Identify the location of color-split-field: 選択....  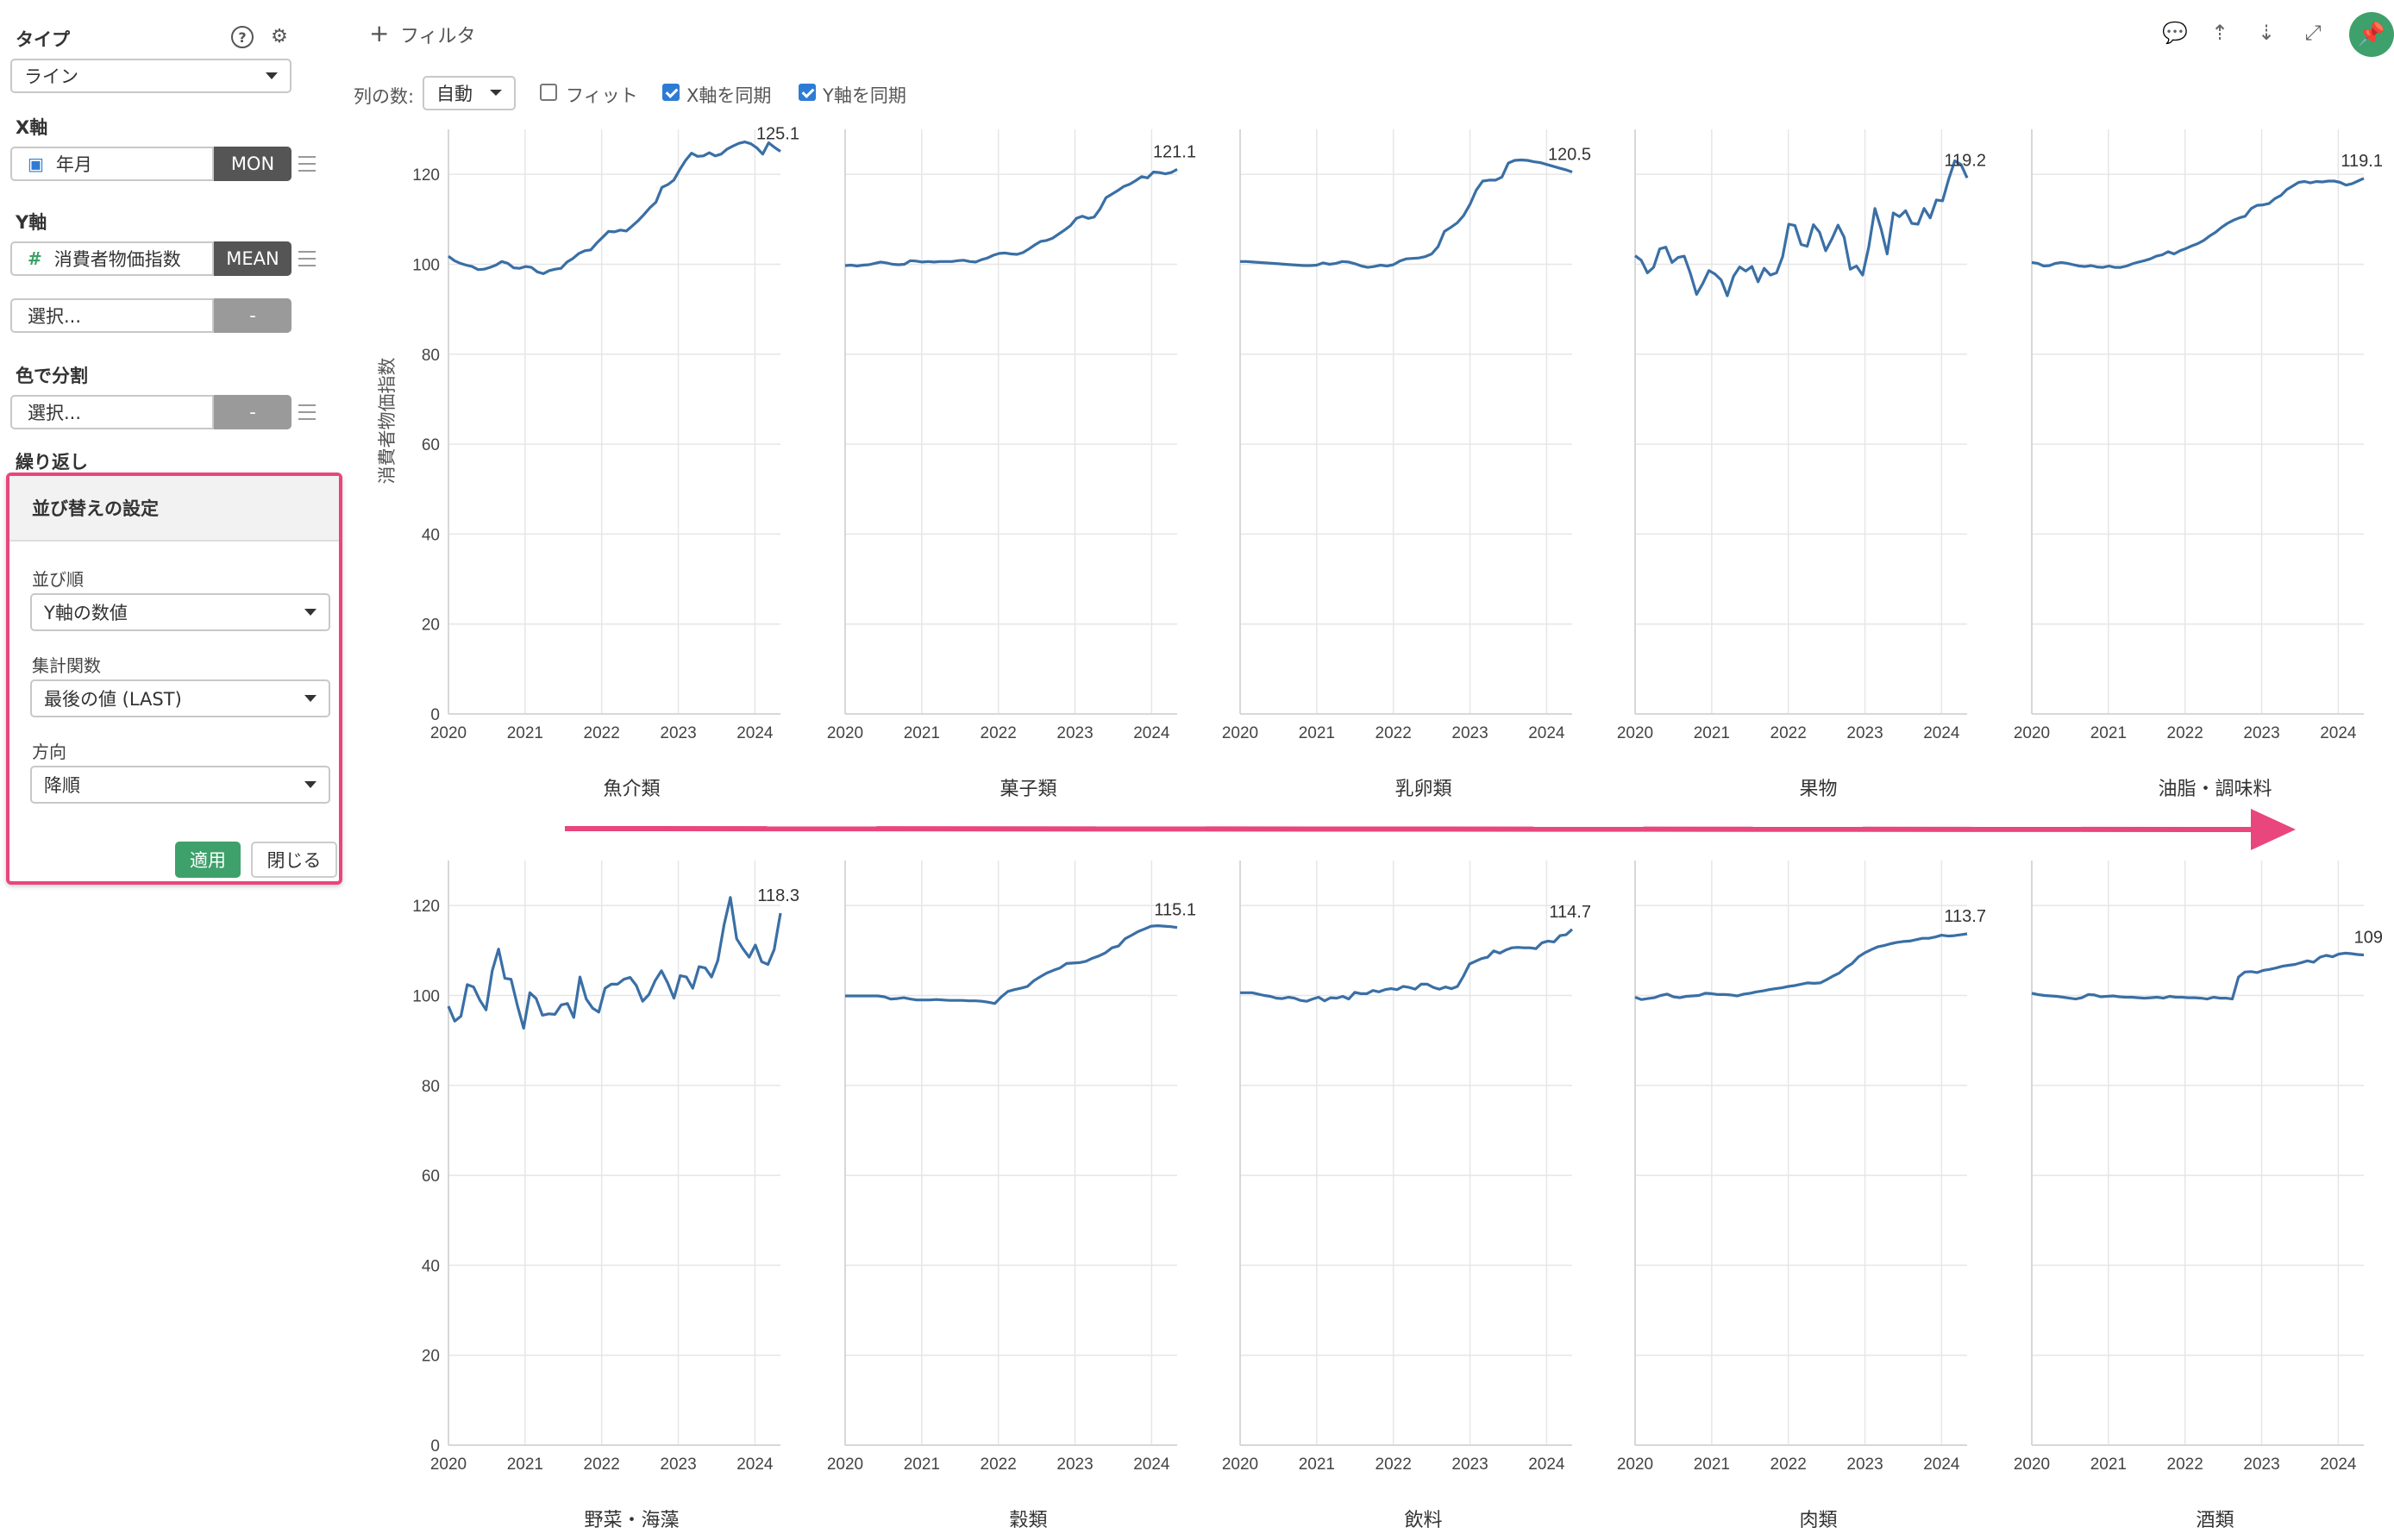
(112, 412).